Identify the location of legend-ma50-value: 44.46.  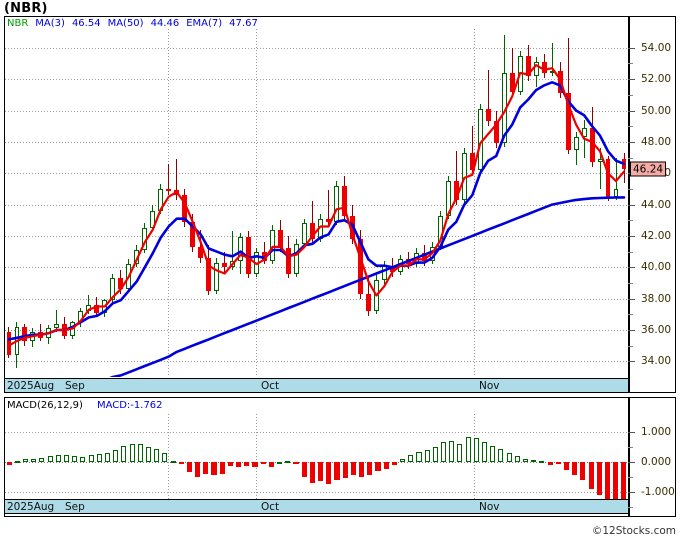
(165, 23).